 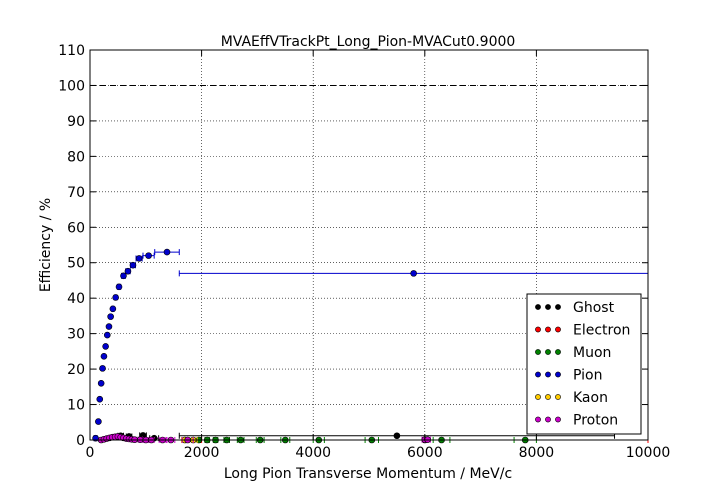 I want to click on y-tick-label: 20, so click(x=76, y=370).